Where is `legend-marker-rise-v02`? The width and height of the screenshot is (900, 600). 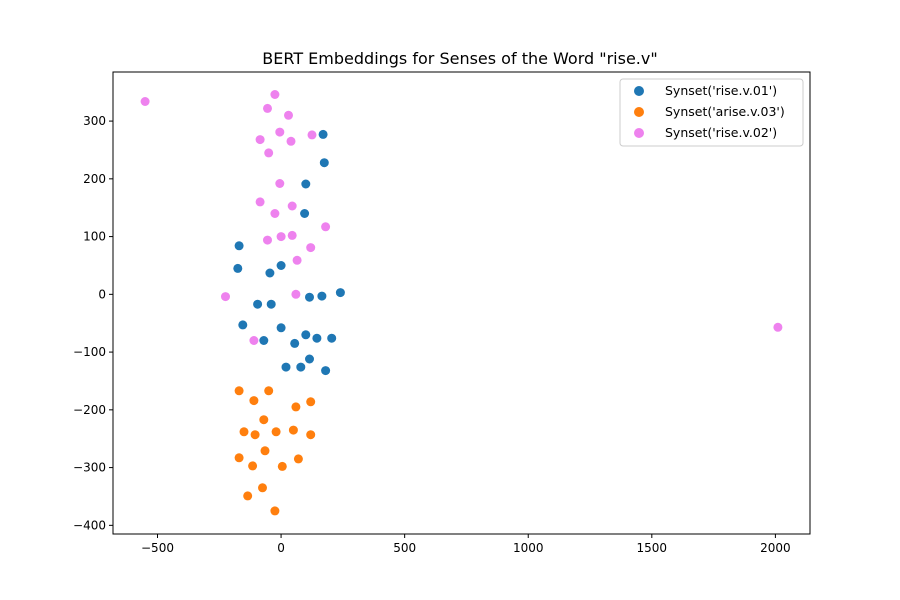 legend-marker-rise-v02 is located at coordinates (639, 133).